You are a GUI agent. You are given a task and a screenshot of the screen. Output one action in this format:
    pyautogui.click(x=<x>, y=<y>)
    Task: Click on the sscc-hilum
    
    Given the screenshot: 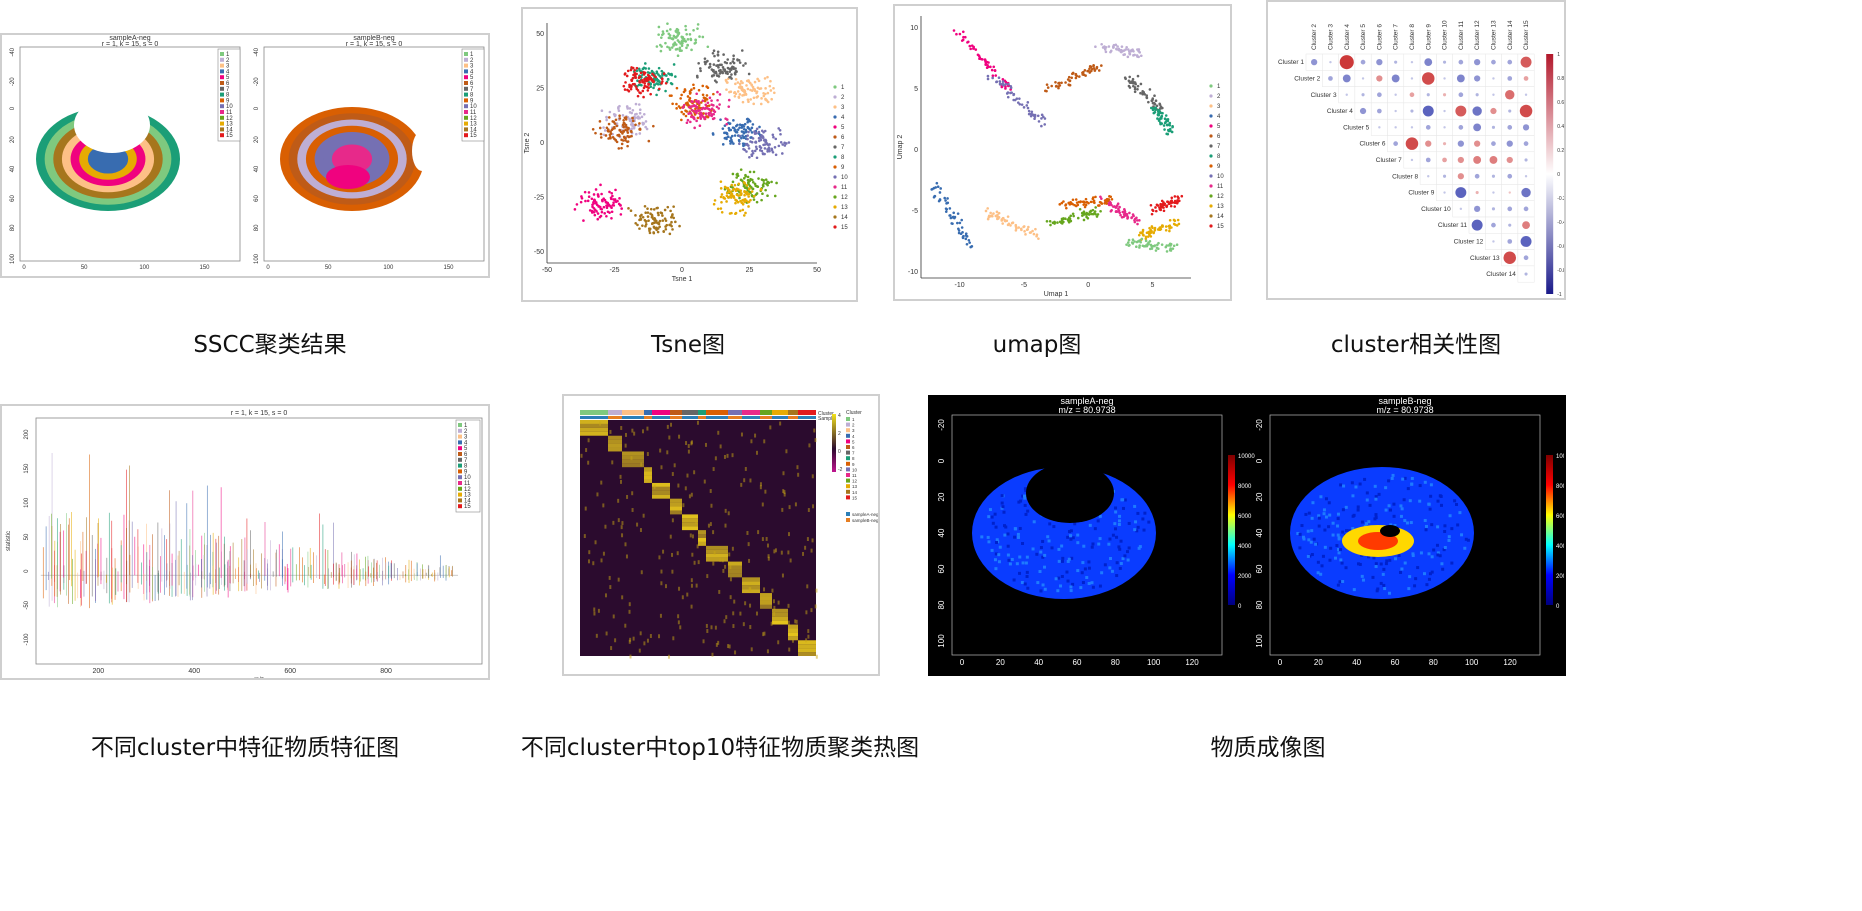 What is the action you would take?
    pyautogui.click(x=112, y=125)
    